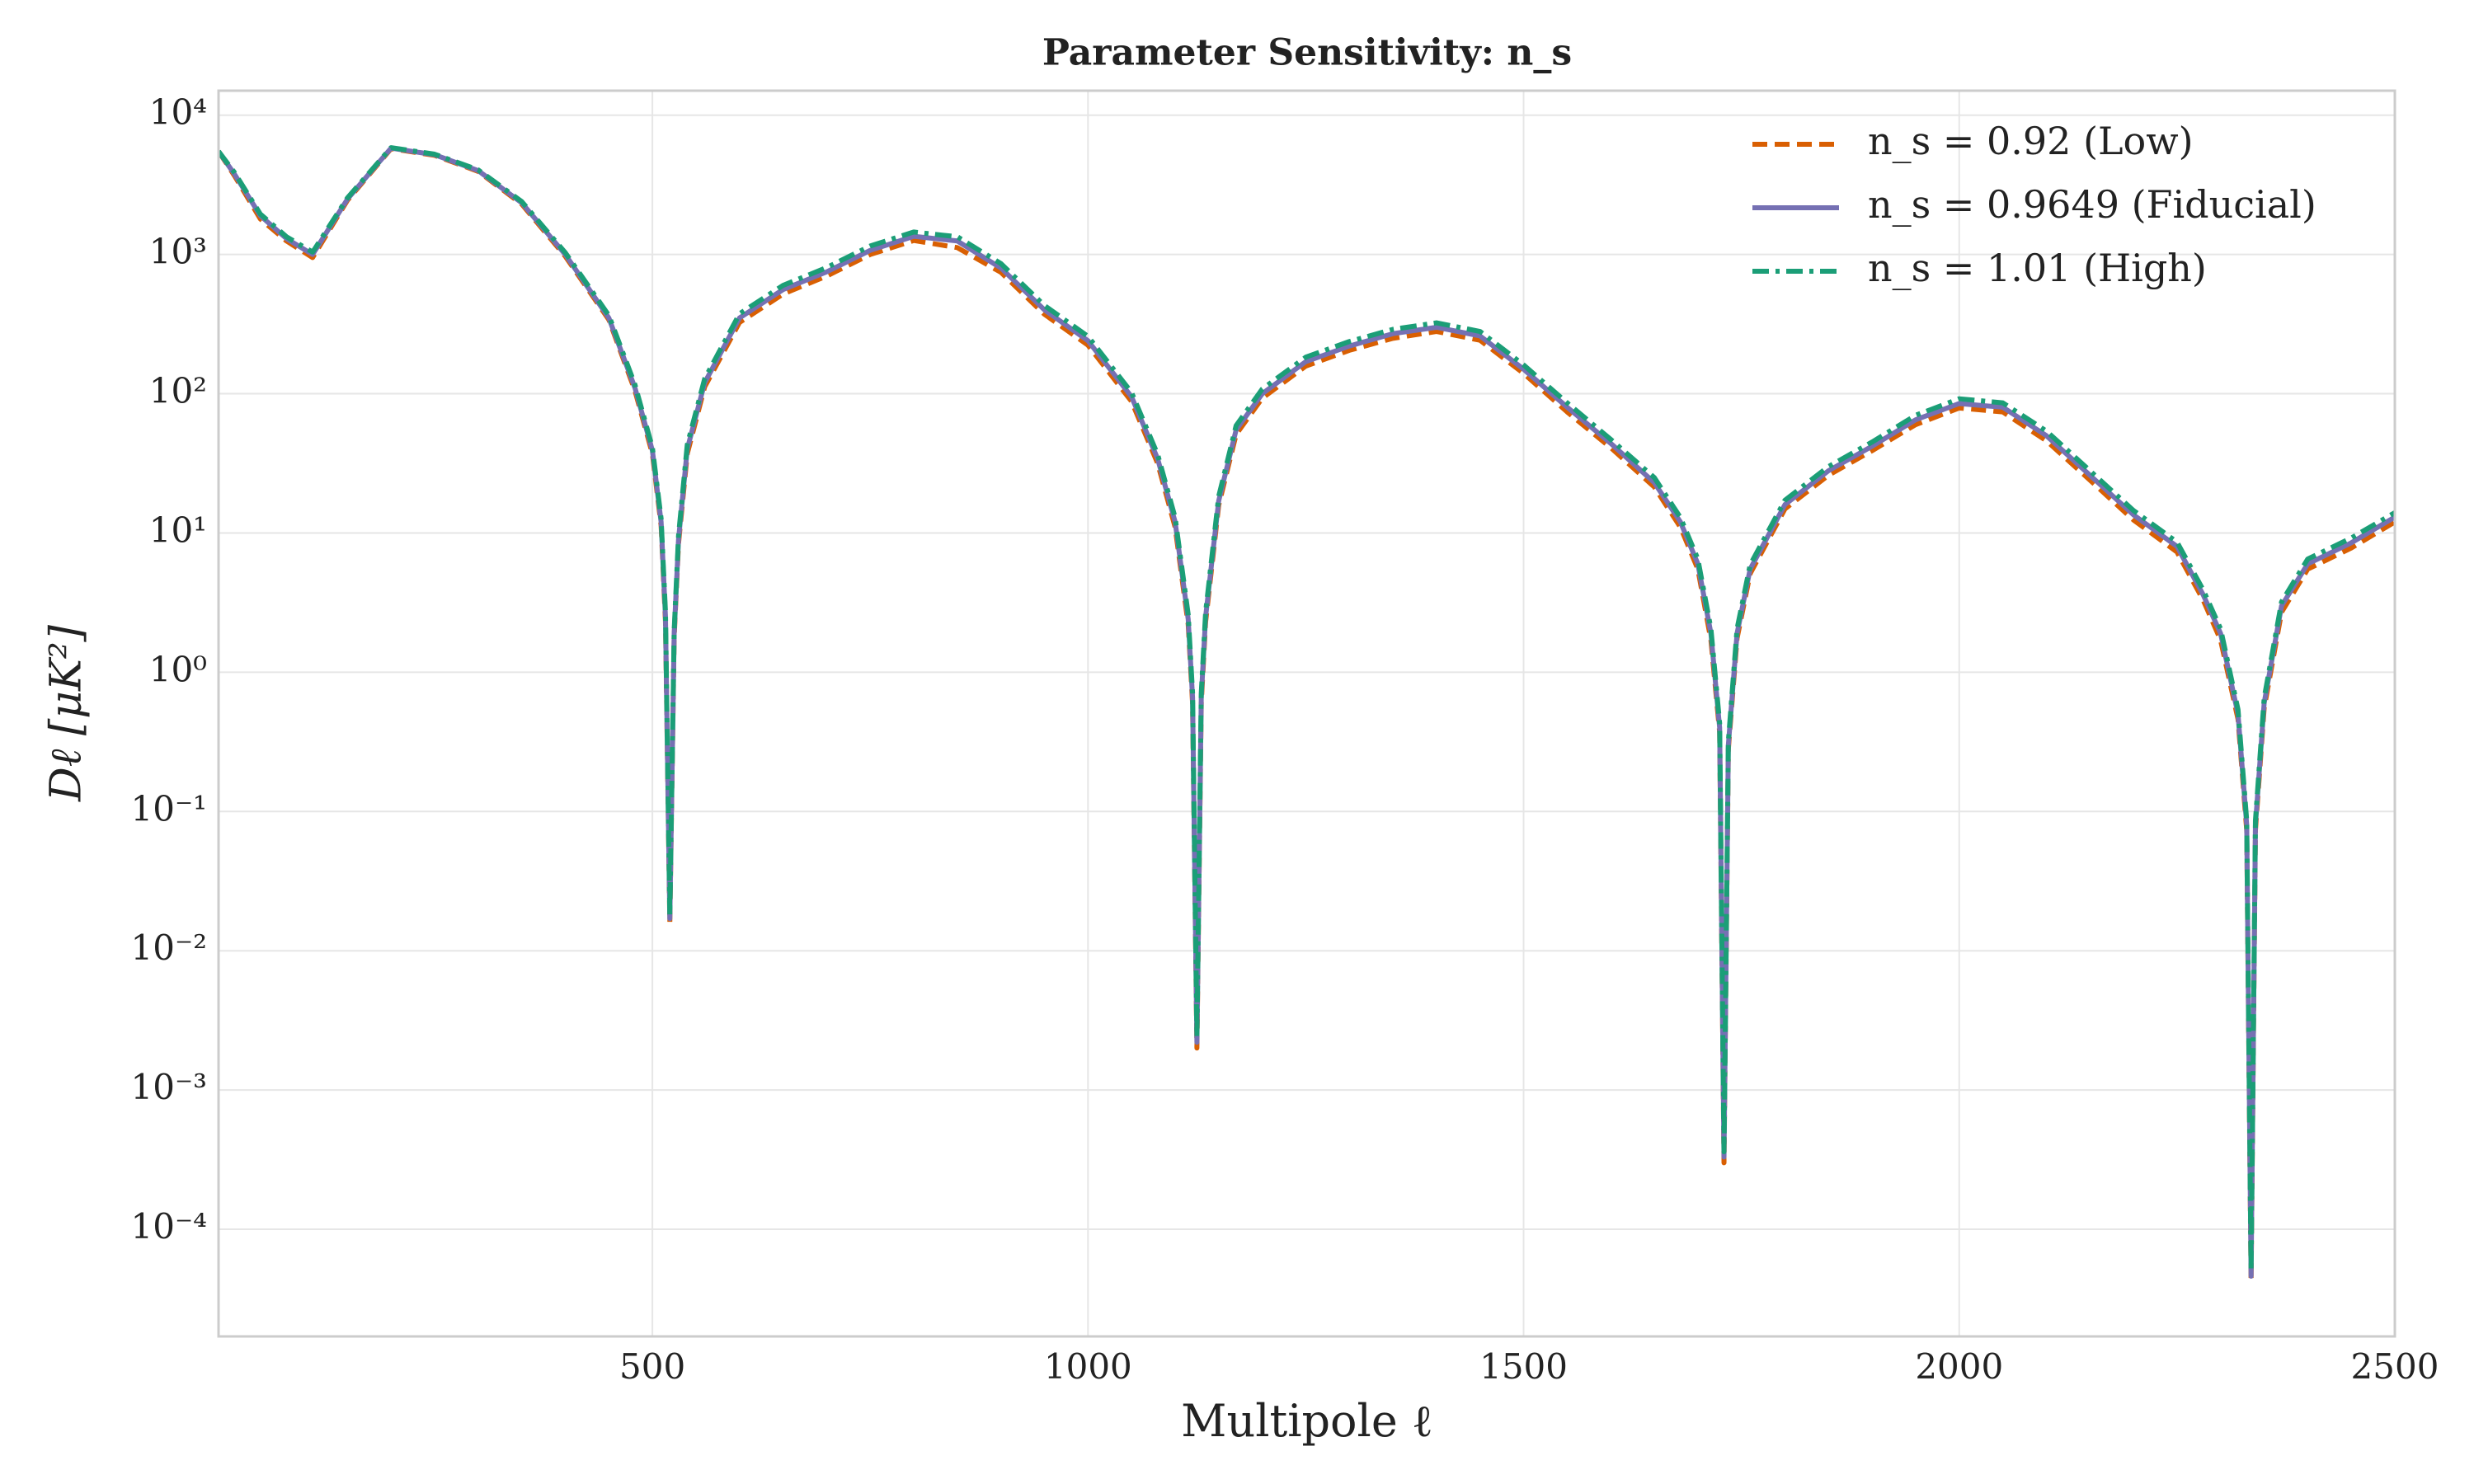 The width and height of the screenshot is (2474, 1484). I want to click on y-tick-label: 10⁴, so click(178, 112).